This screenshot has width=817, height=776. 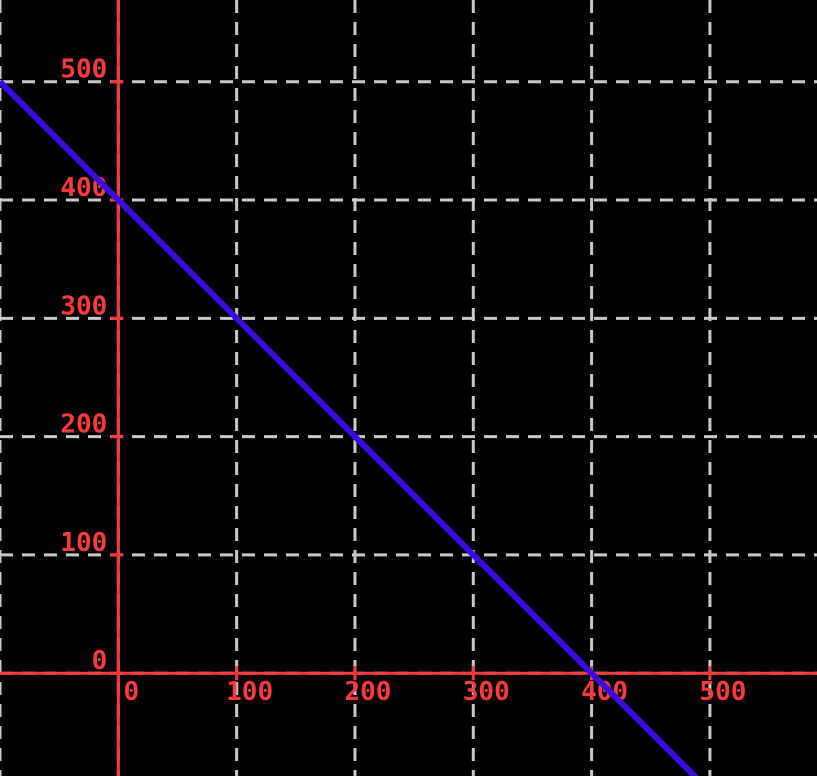 What do you see at coordinates (249, 692) in the screenshot?
I see `x-tick-label: 100` at bounding box center [249, 692].